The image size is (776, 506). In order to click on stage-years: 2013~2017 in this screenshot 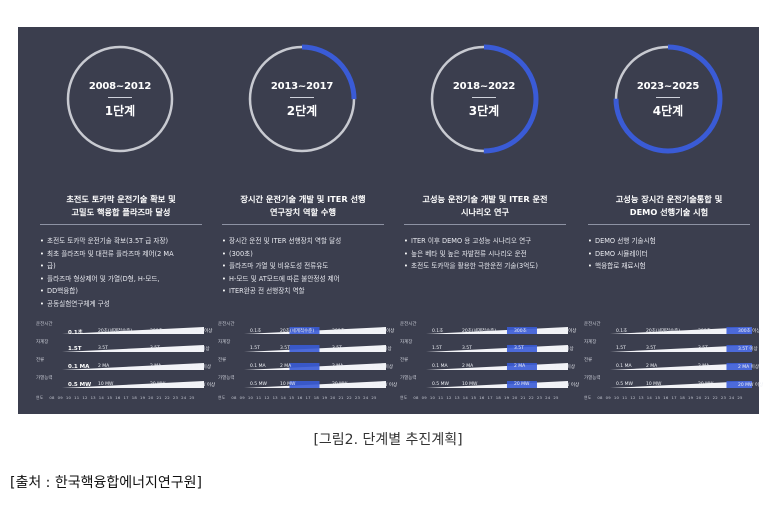, I will do `click(302, 86)`.